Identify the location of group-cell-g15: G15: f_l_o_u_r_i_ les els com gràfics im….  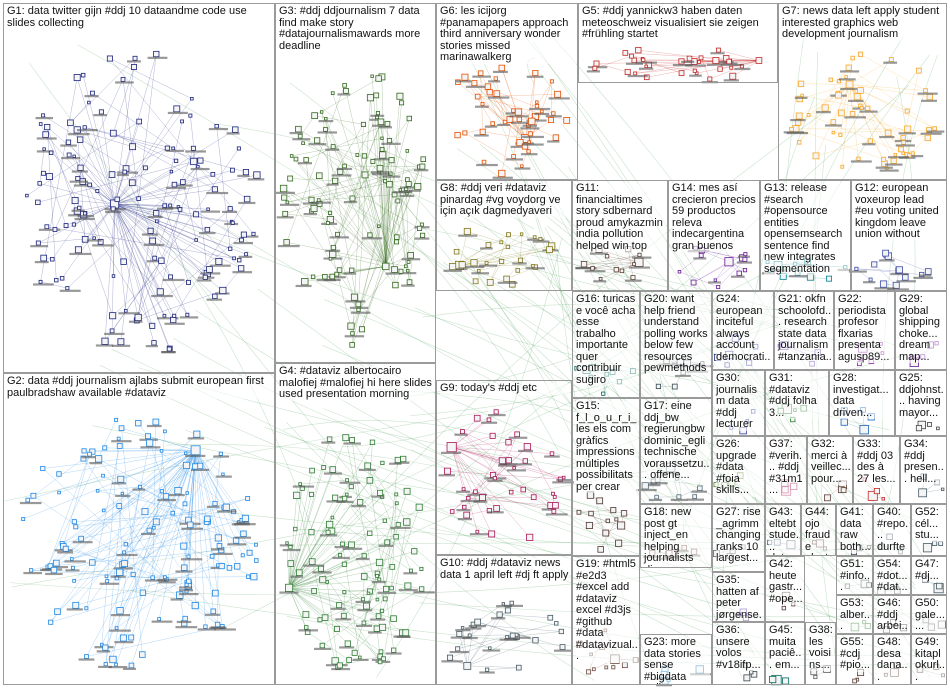
(606, 477).